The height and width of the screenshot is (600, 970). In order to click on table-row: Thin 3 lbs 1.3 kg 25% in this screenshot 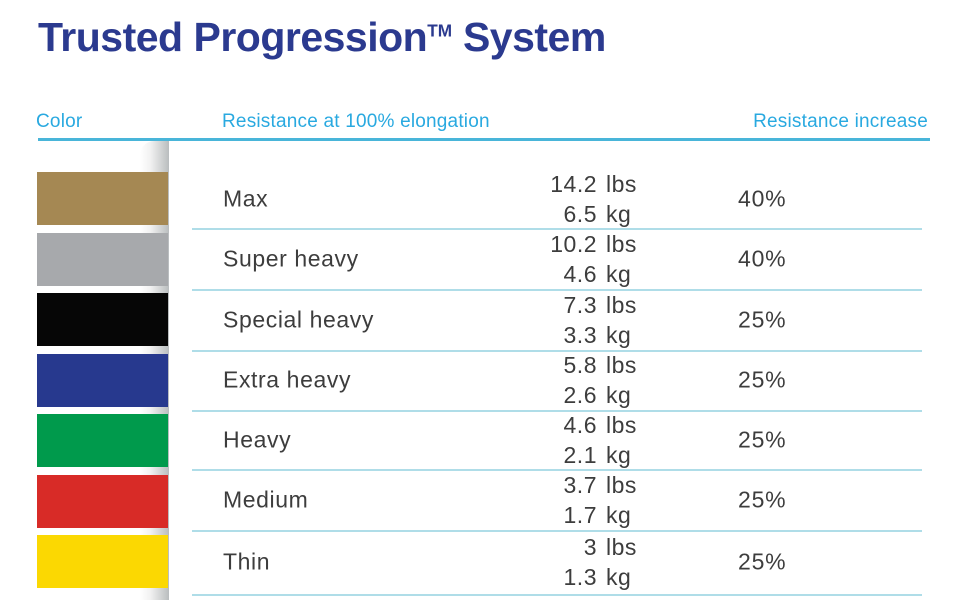, I will do `click(555, 562)`.